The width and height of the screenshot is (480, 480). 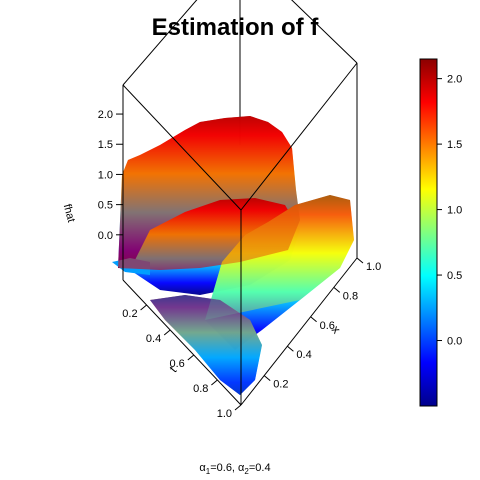 I want to click on z-tick-label: 0.0, so click(x=105, y=236).